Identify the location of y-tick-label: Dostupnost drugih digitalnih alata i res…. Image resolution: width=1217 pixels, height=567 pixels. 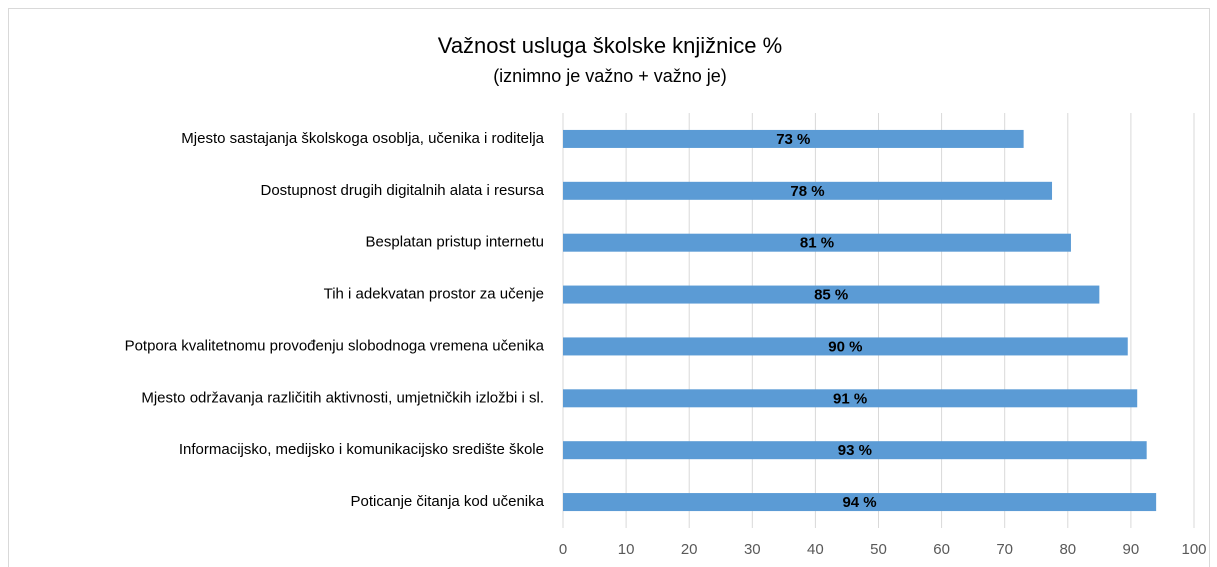
(403, 190).